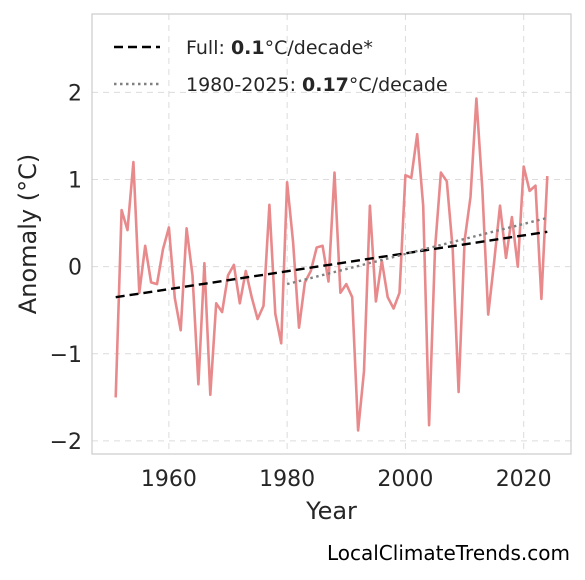 Image resolution: width=585 pixels, height=580 pixels. Describe the element at coordinates (244, 85) in the screenshot. I see `legend-recent-prefix: 1980-2025:` at that location.